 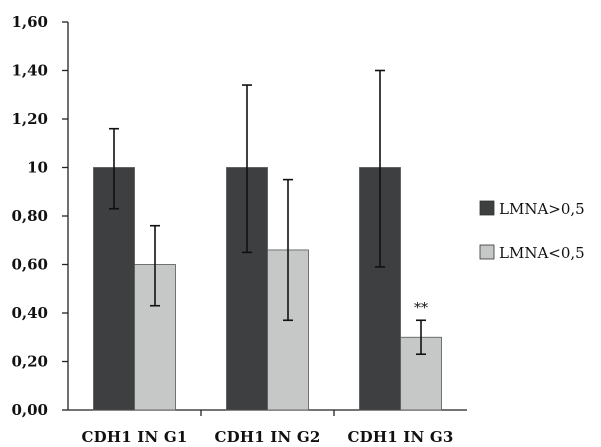 What do you see at coordinates (29, 265) in the screenshot?
I see `y-tick-label: 0,60` at bounding box center [29, 265].